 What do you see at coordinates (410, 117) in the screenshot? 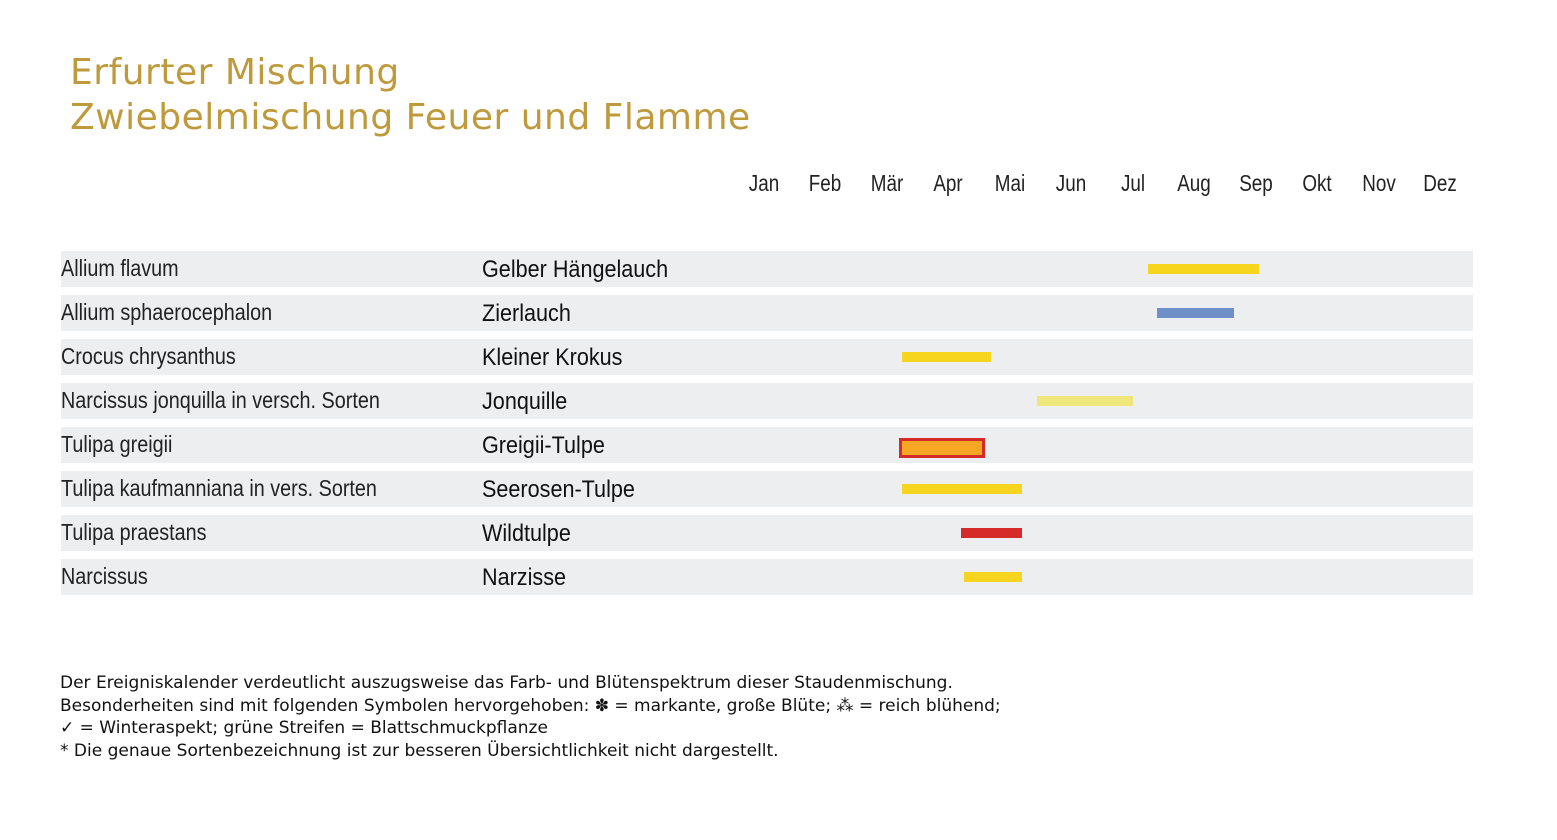
I see `title-line-2: Zwiebelmischung Feuer und Flamme` at bounding box center [410, 117].